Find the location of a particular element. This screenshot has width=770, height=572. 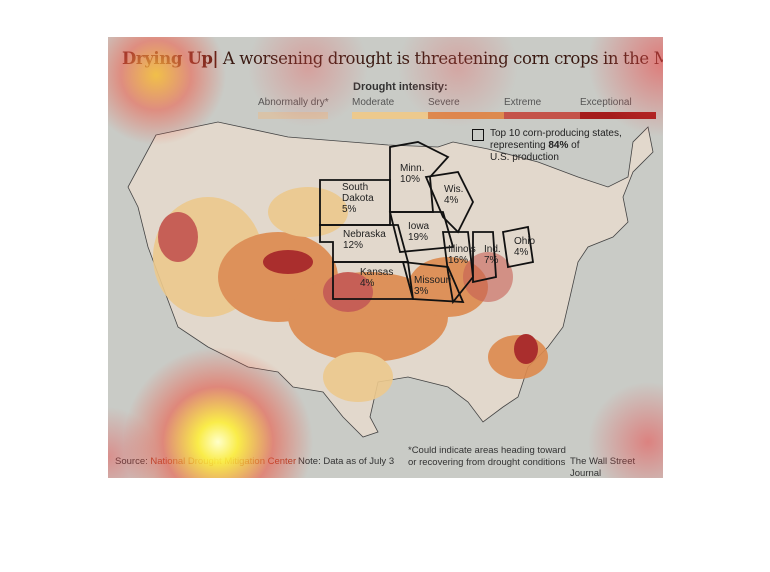

state-label-minnesota: Minn. 10% is located at coordinates (412, 174).